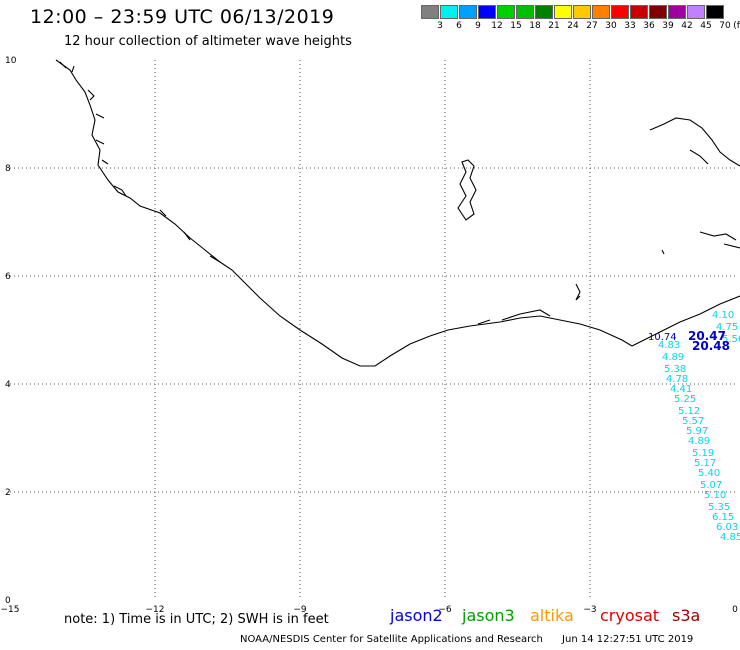 Image resolution: width=740 pixels, height=650 pixels. Describe the element at coordinates (723, 315) in the screenshot. I see `wave-height-reading: 4.10` at that location.